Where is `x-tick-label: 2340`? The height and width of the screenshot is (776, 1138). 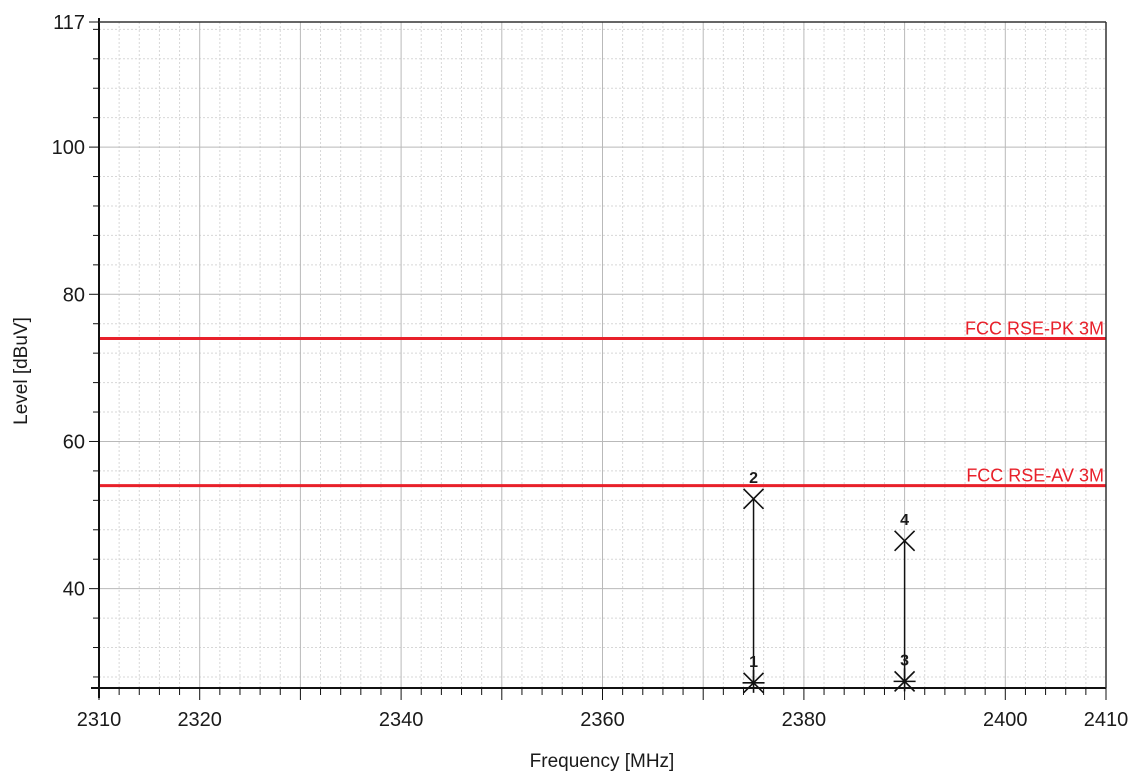 x-tick-label: 2340 is located at coordinates (401, 720).